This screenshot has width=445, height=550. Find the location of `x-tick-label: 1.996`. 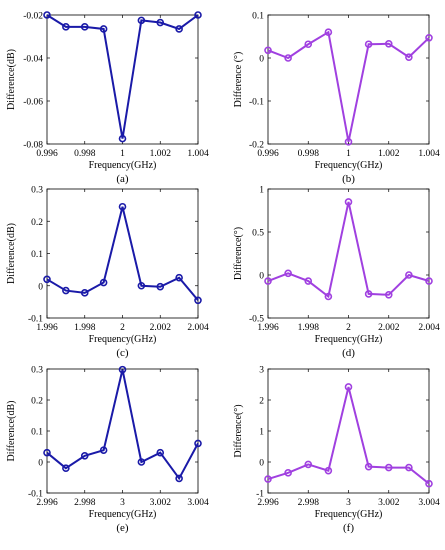

x-tick-label: 1.996 is located at coordinates (47, 328).